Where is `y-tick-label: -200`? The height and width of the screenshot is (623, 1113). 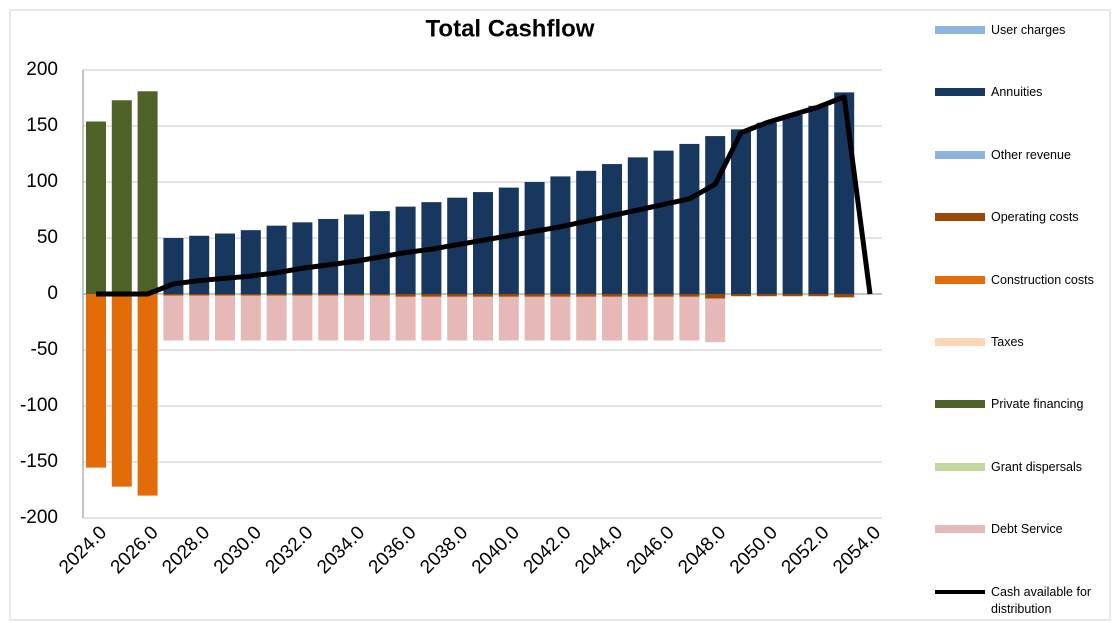 y-tick-label: -200 is located at coordinates (39, 517).